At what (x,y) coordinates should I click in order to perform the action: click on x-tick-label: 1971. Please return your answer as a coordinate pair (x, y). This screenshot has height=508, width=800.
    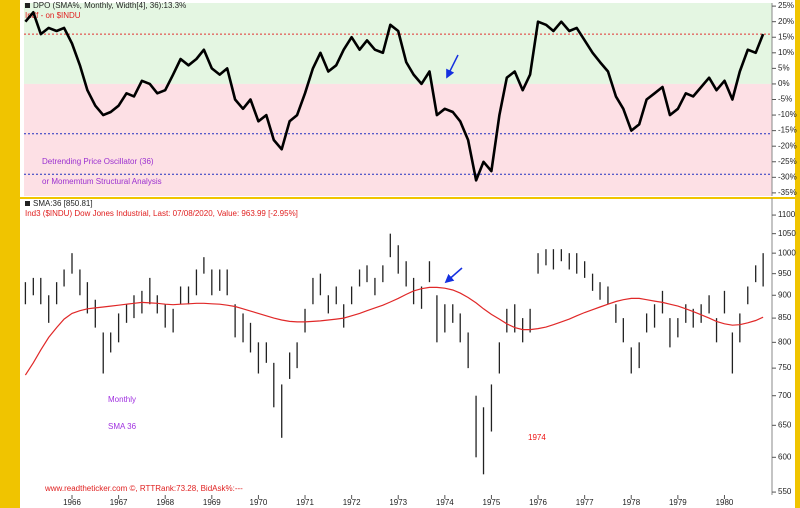
    Looking at the image, I should click on (305, 502).